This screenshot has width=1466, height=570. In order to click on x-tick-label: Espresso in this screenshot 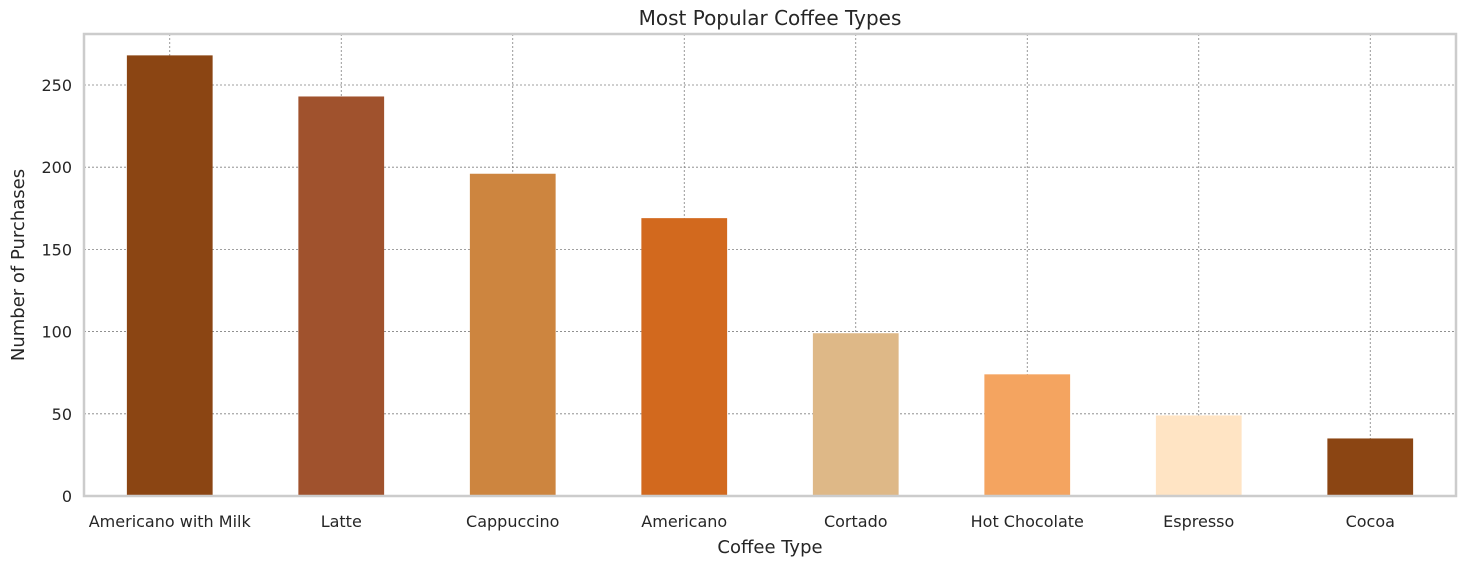, I will do `click(1198, 521)`.